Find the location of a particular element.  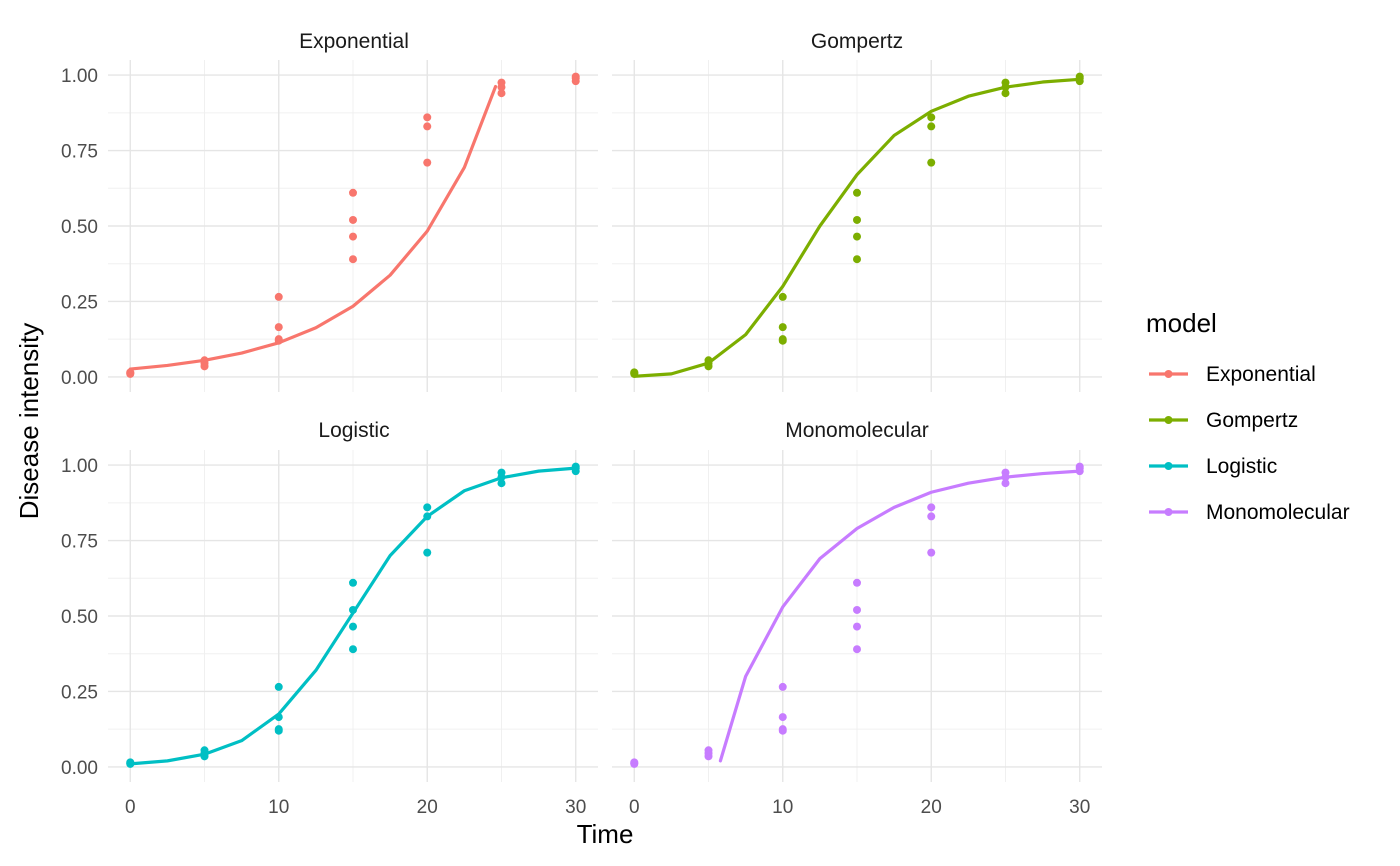

x-tick-label: 30 is located at coordinates (575, 807).